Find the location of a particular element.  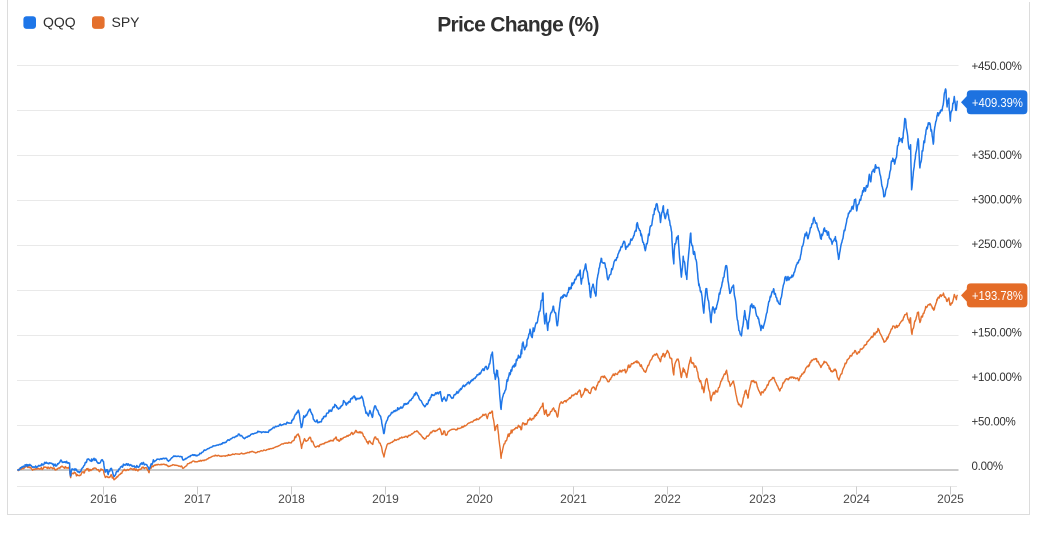

svg-text: 2019 is located at coordinates (385, 499).